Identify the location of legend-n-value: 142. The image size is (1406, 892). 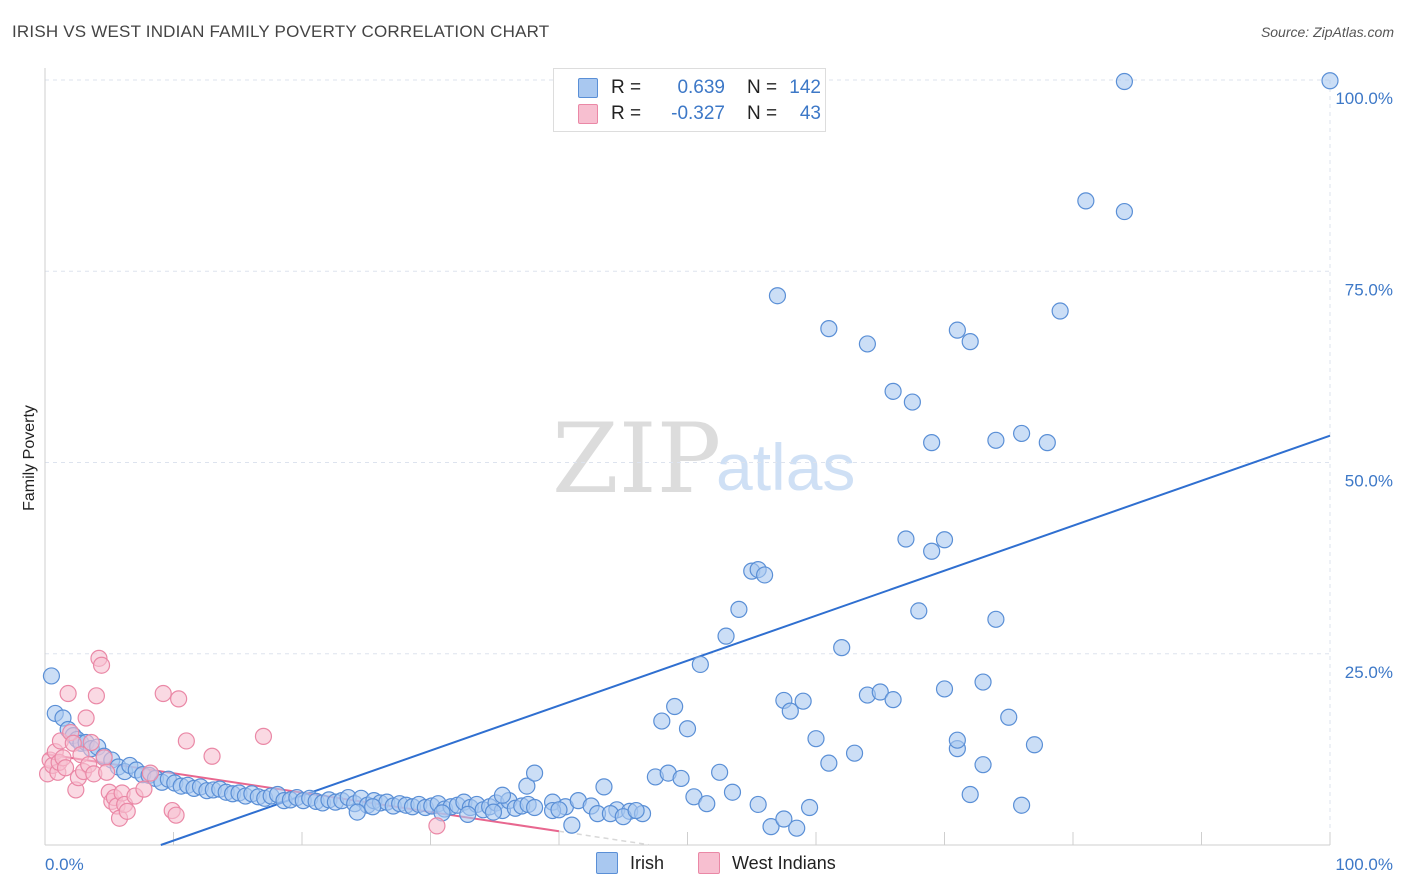
(805, 87).